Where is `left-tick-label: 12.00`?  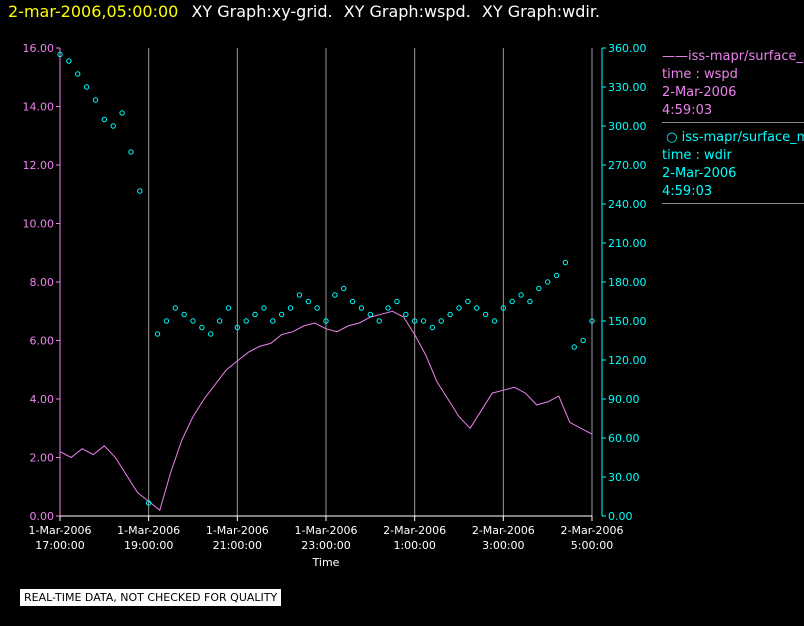 left-tick-label: 12.00 is located at coordinates (39, 165).